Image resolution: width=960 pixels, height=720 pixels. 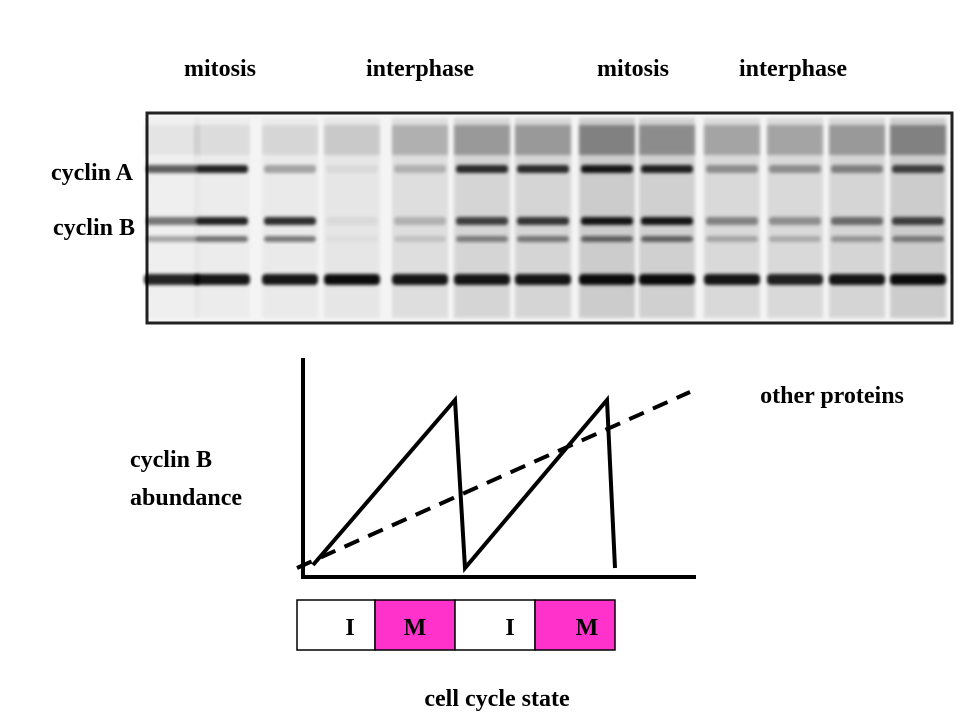 I want to click on x-label: cell cycle state, so click(x=497, y=699).